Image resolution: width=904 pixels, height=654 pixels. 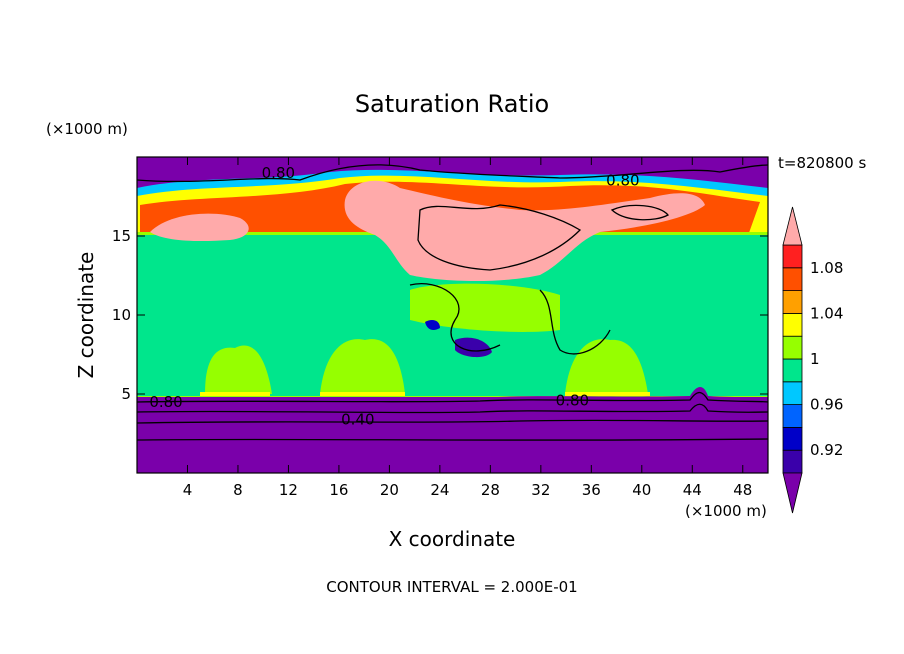 I want to click on x-tick-label-6: 28, so click(x=490, y=490).